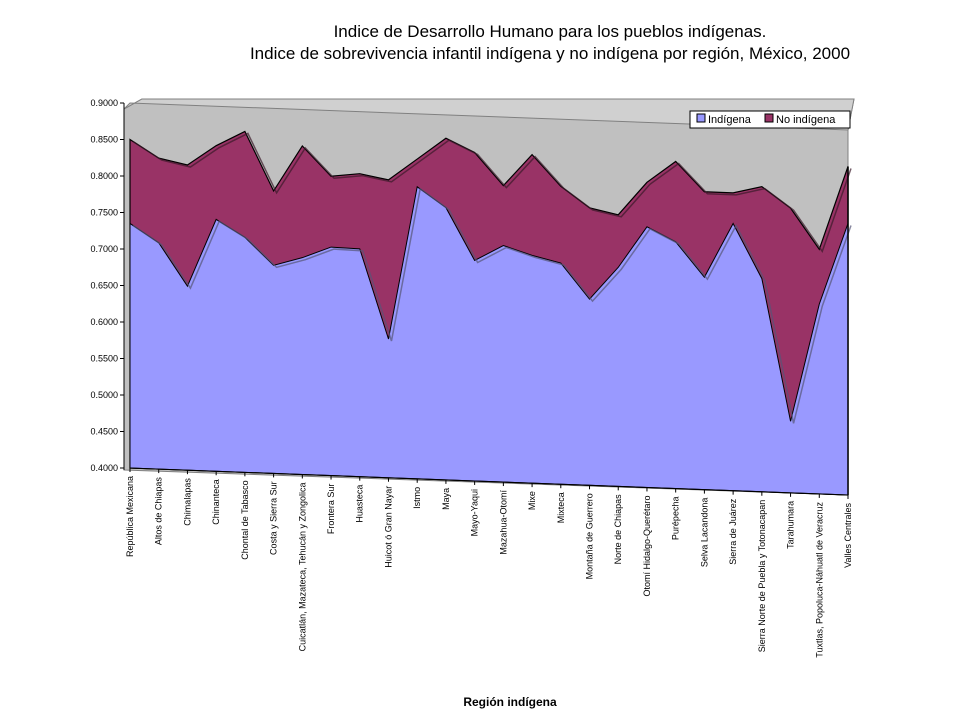  I want to click on x-tick-label: Frontera Sur, so click(331, 509).